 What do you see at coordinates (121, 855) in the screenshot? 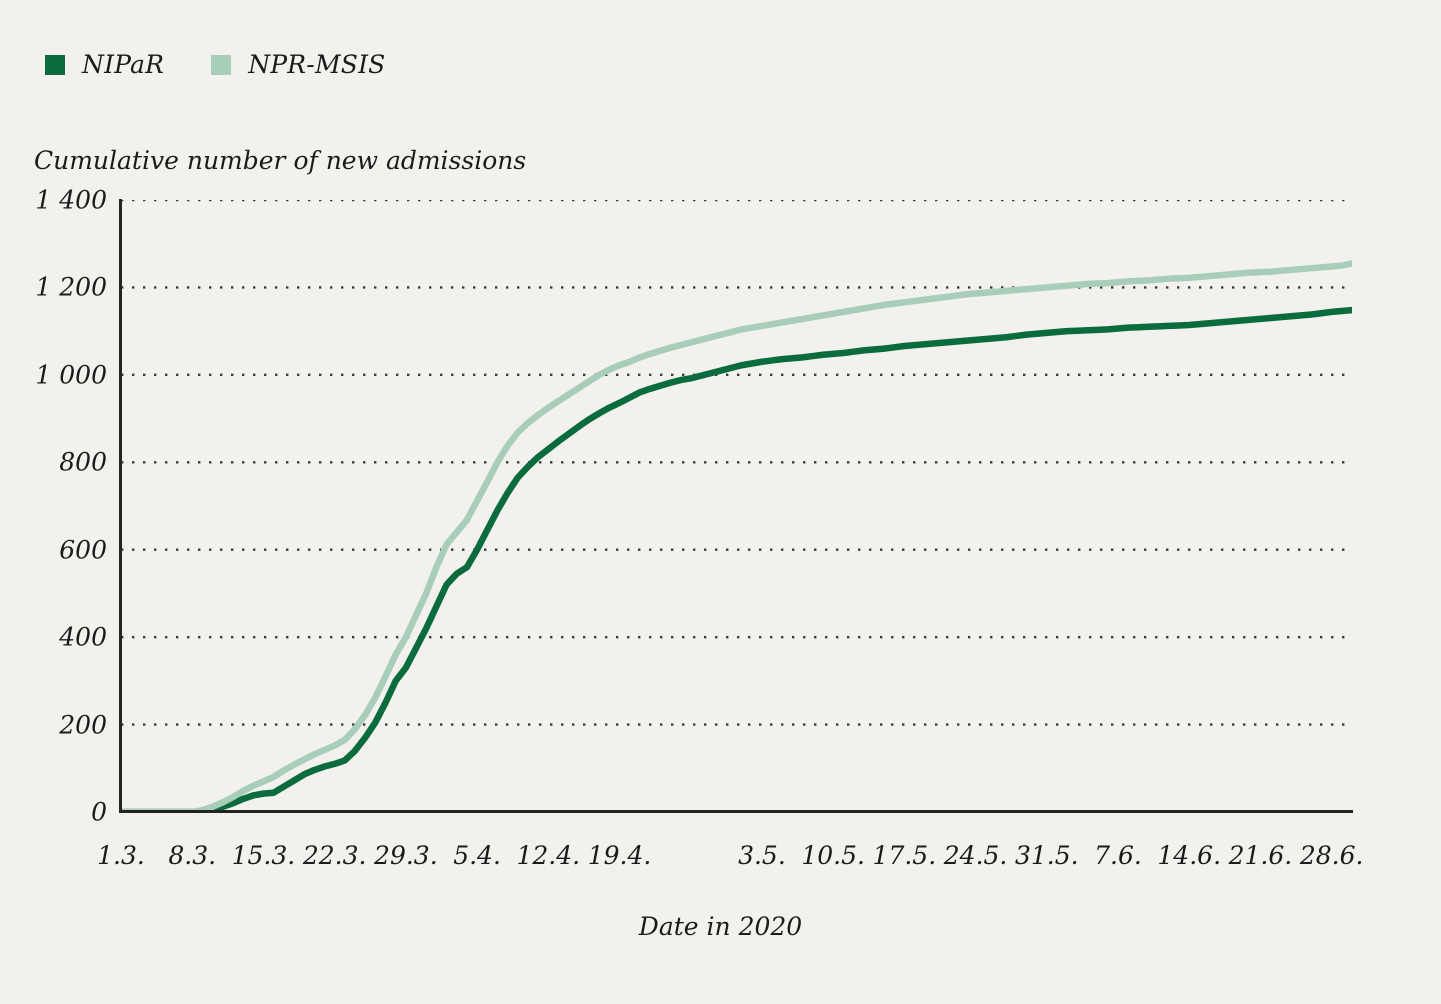
I see `x-tick-label: 1.3.` at bounding box center [121, 855].